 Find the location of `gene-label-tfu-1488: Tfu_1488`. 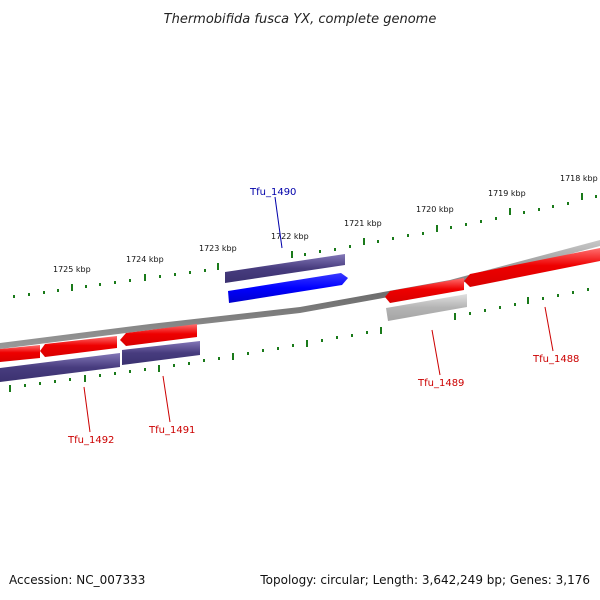

gene-label-tfu-1488: Tfu_1488 is located at coordinates (555, 359).